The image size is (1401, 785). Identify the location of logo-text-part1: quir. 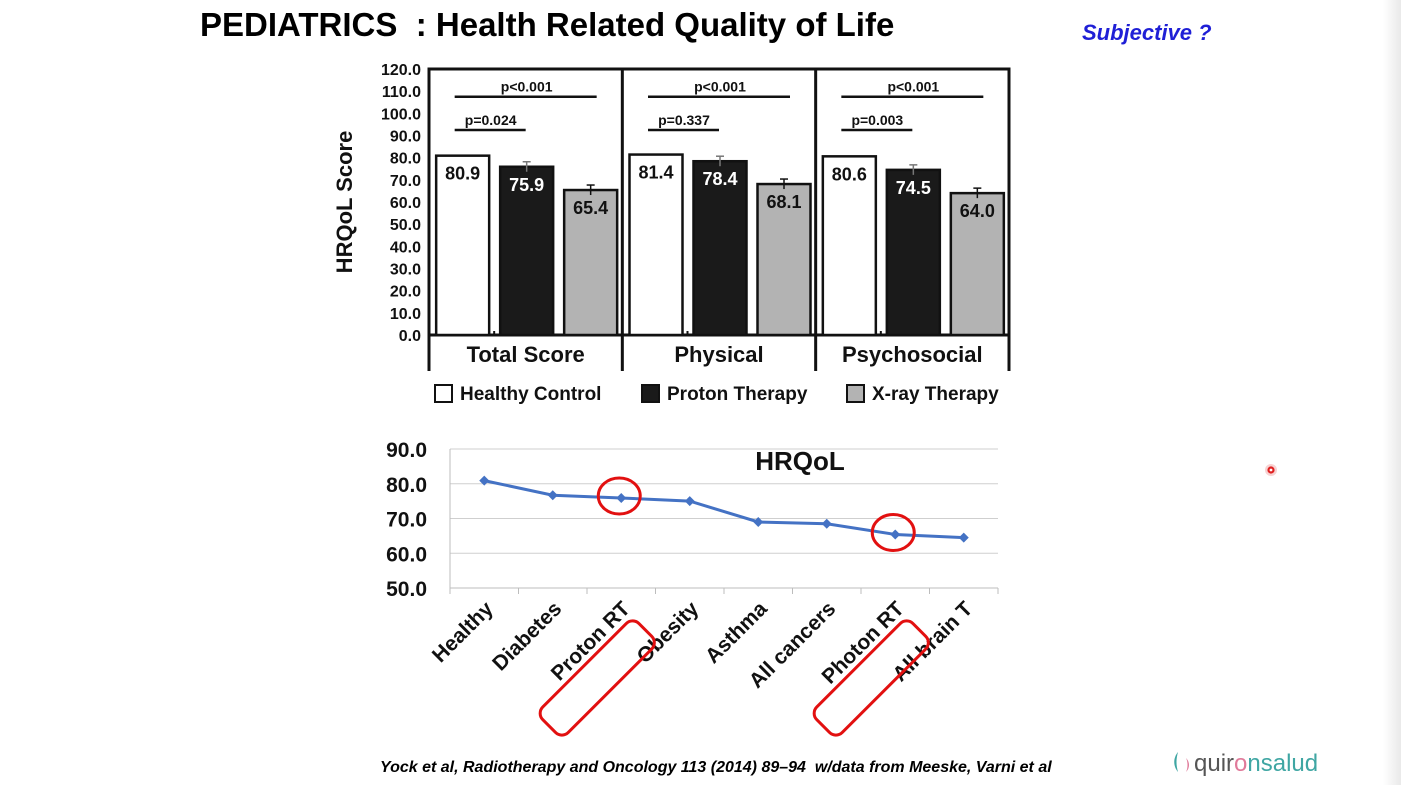
(1214, 763).